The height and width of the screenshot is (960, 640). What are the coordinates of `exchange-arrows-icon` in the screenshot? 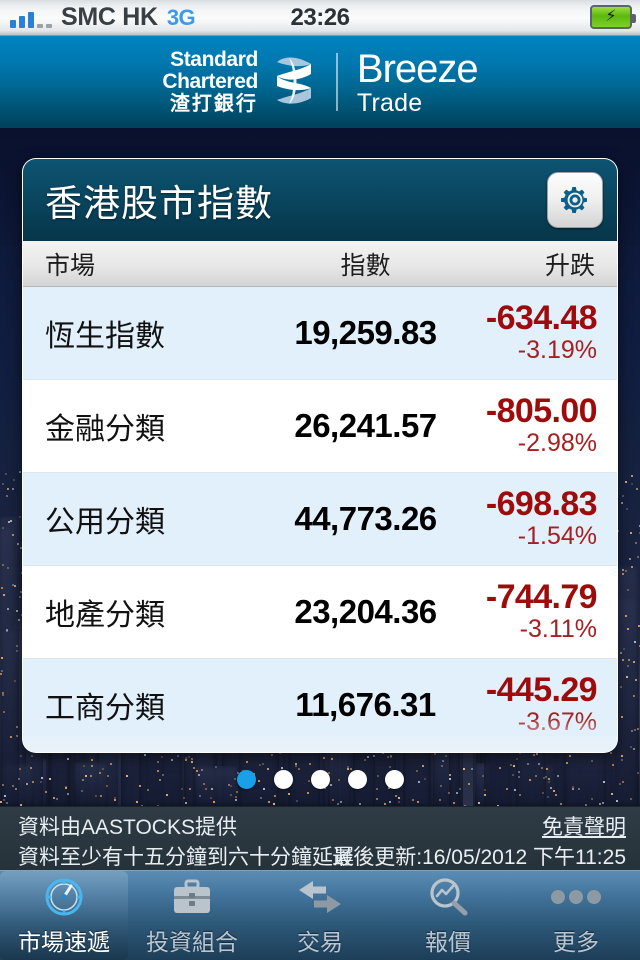 It's located at (320, 897).